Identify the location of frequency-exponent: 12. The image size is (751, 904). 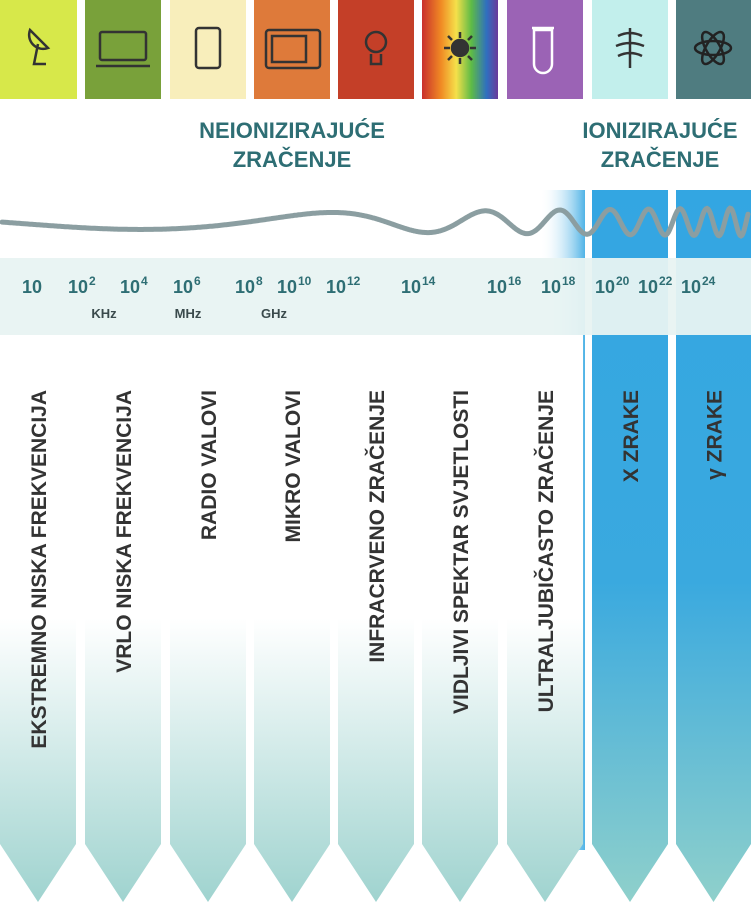
(354, 281).